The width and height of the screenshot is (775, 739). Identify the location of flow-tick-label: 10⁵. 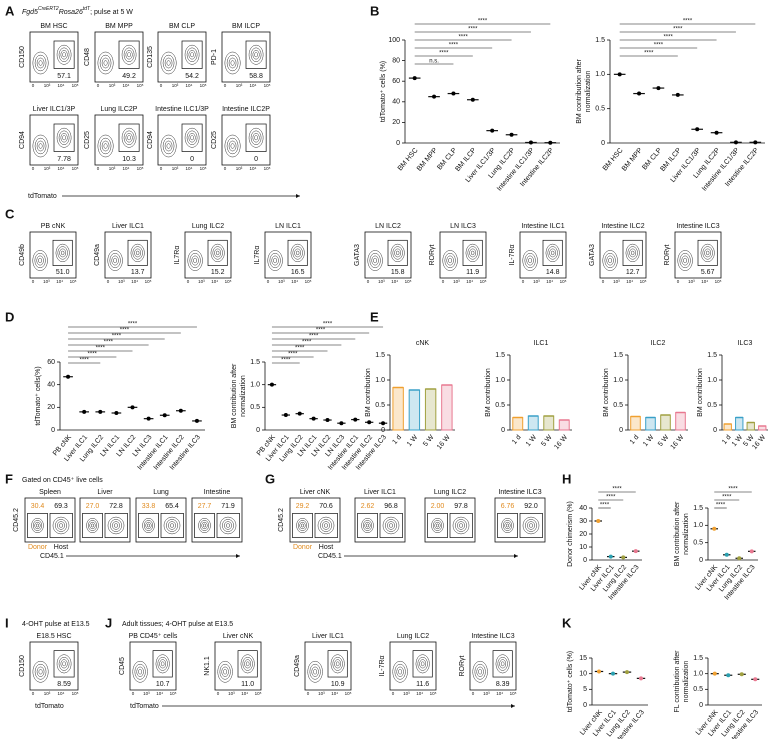
(75, 168).